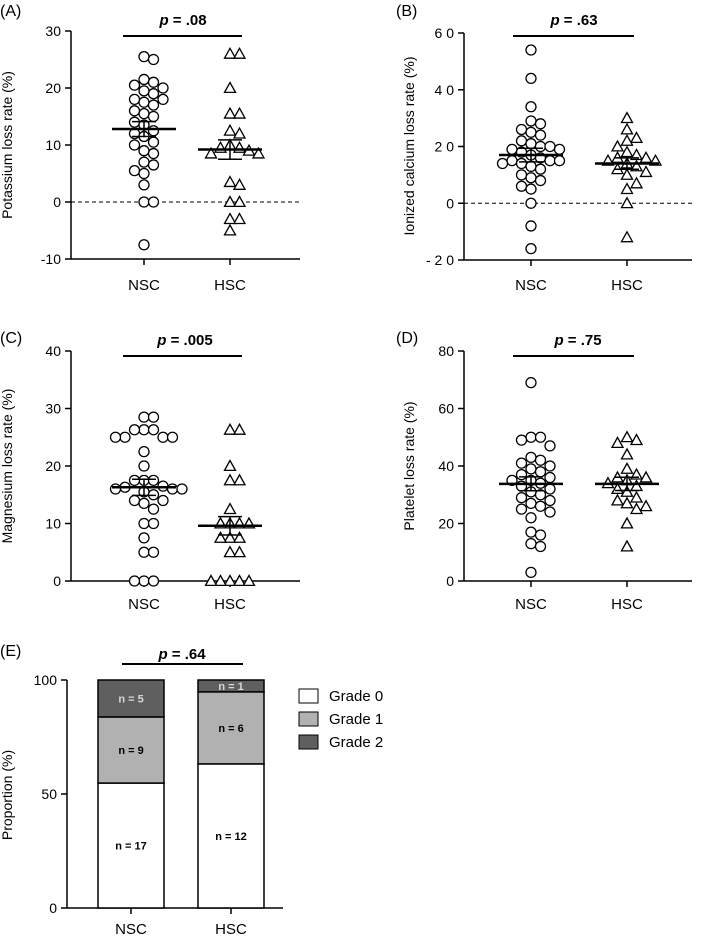 The width and height of the screenshot is (709, 943). Describe the element at coordinates (231, 837) in the screenshot. I see `panel-e-bar-count-hsc-grade-0: n = 12` at that location.